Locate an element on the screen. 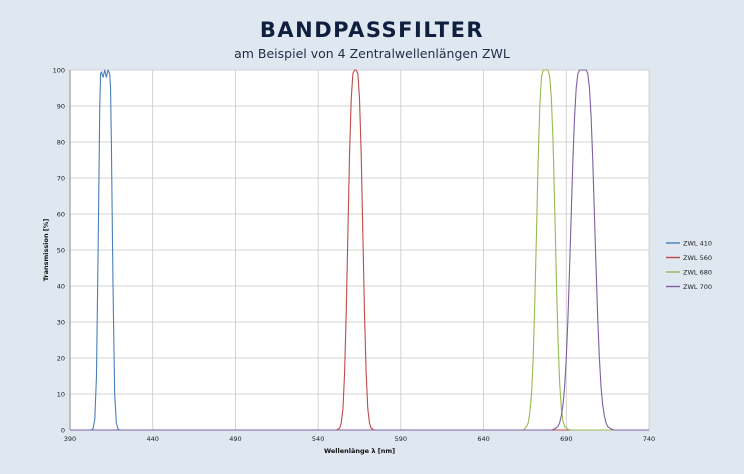  y-tick-label: 80 is located at coordinates (61, 142).